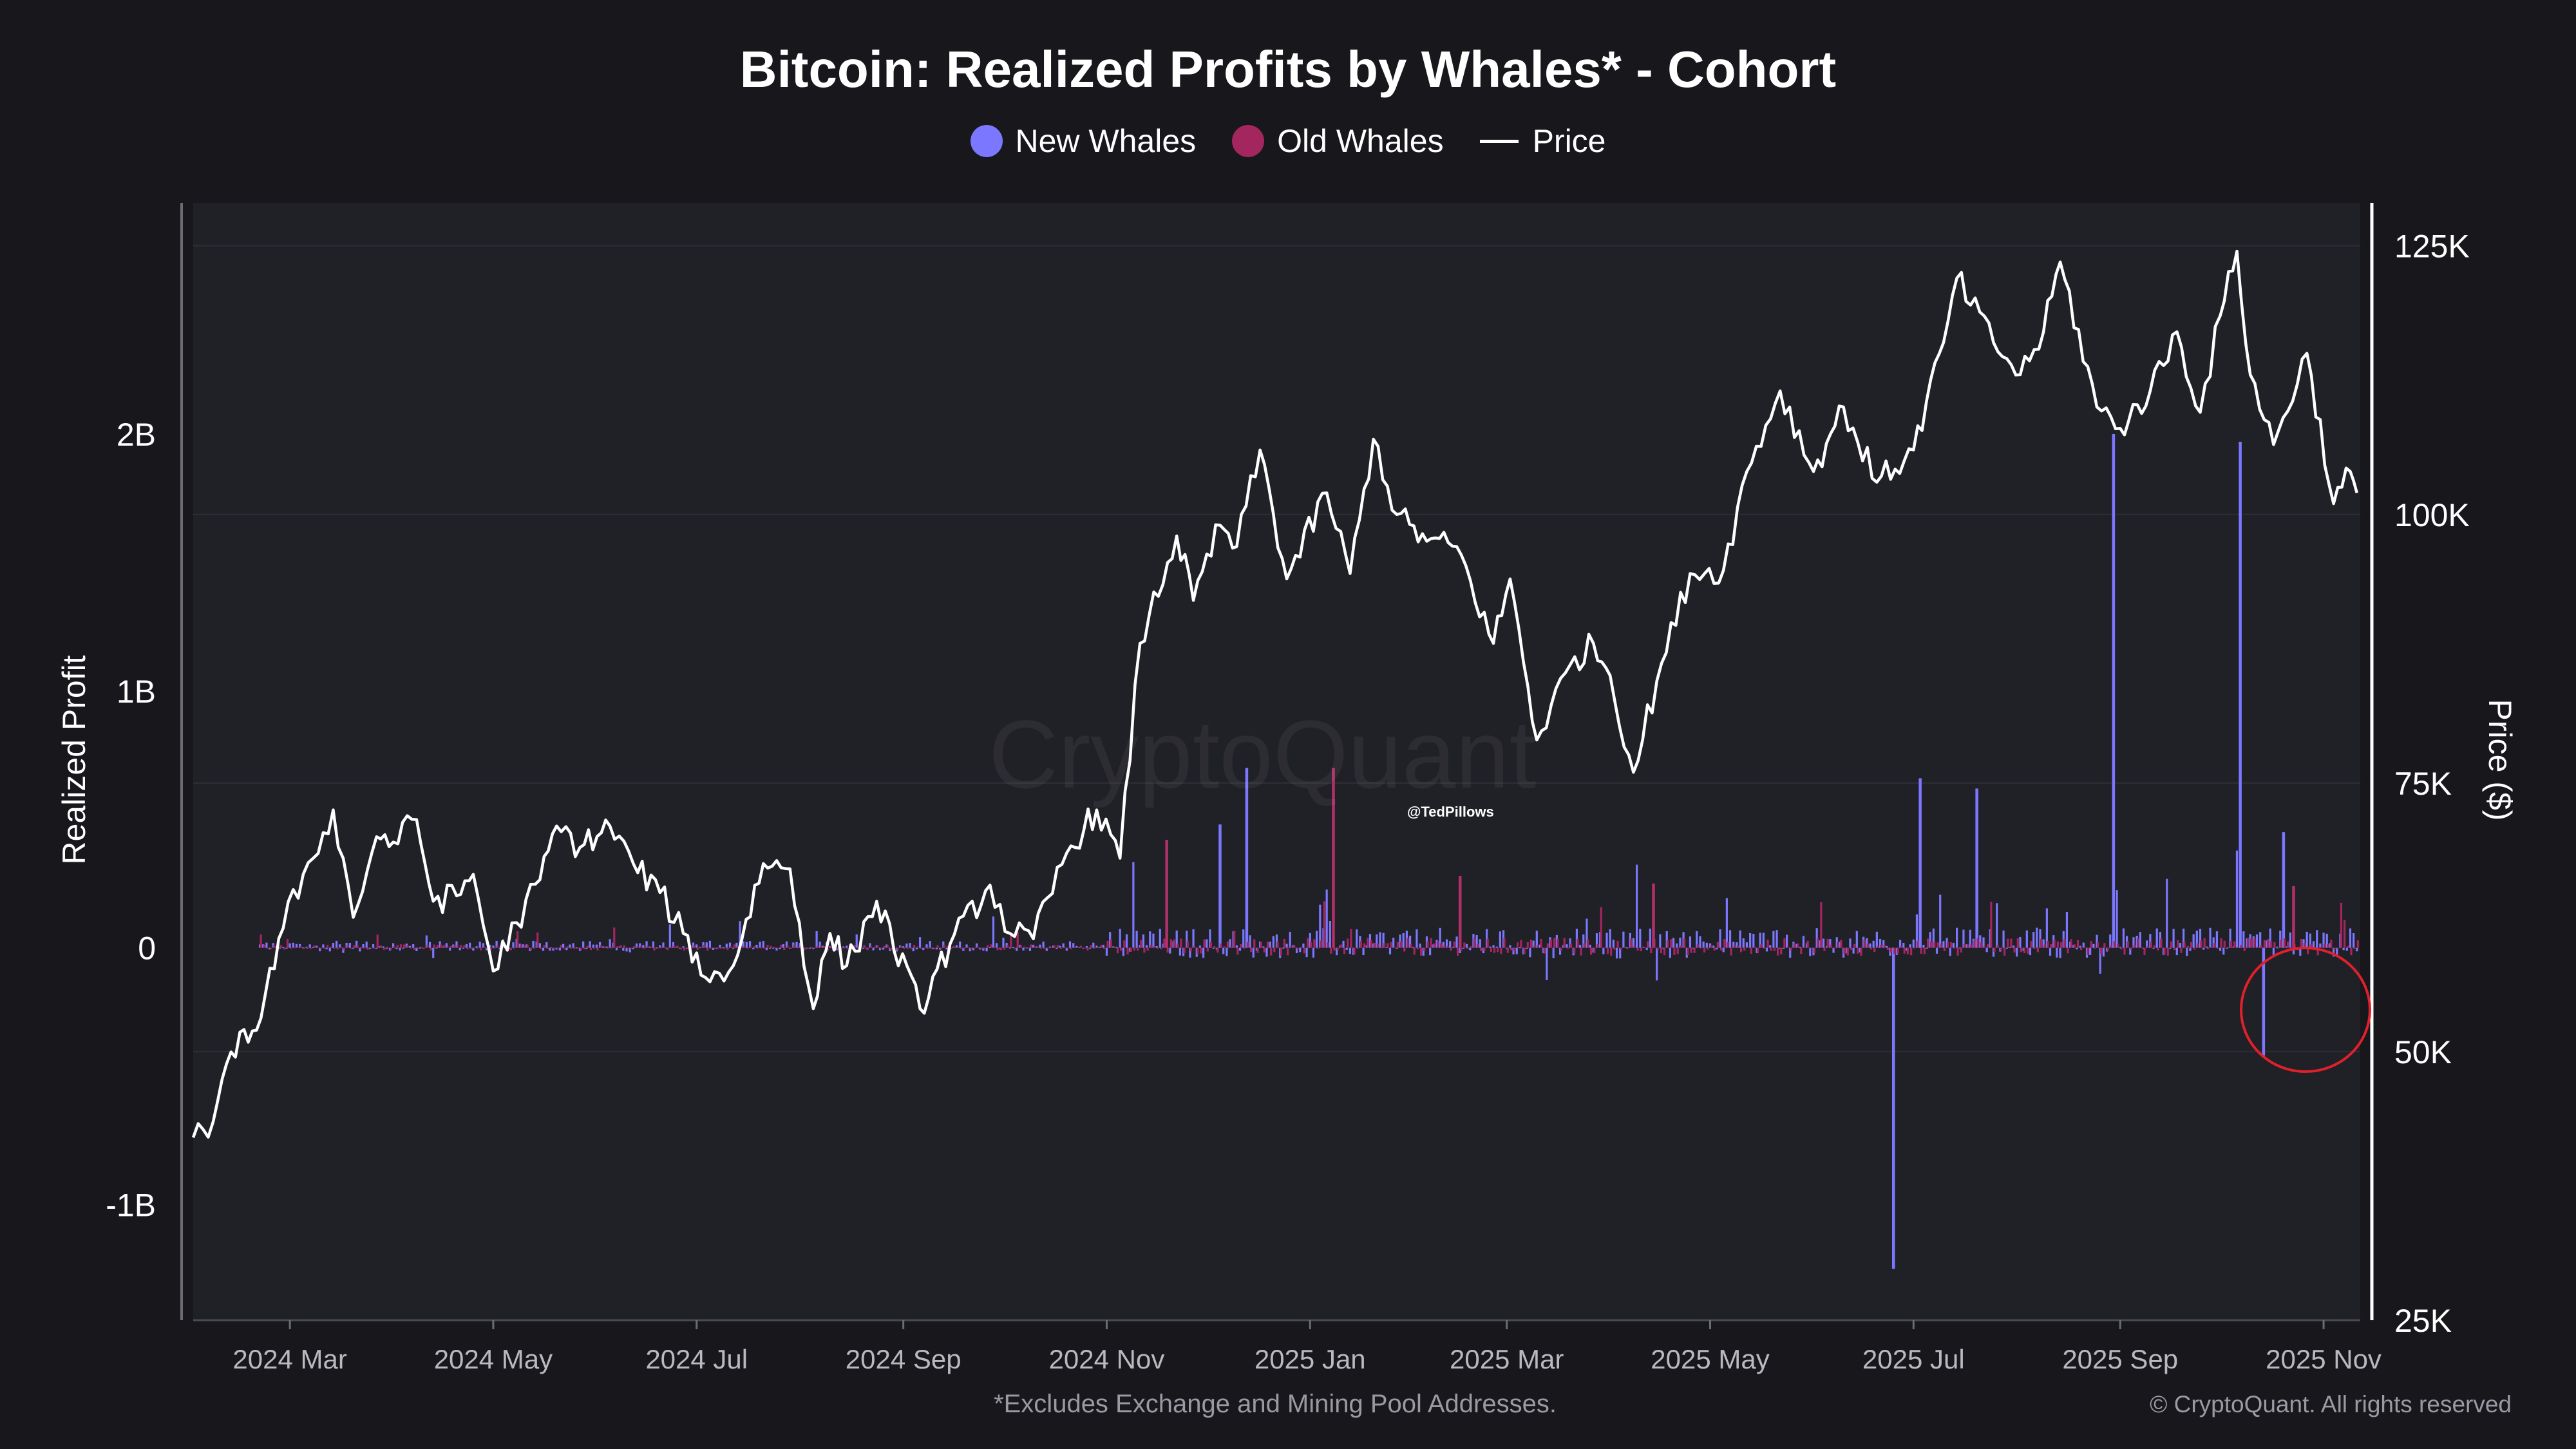  What do you see at coordinates (2432, 247) in the screenshot?
I see `y-right-tick-label: 125K` at bounding box center [2432, 247].